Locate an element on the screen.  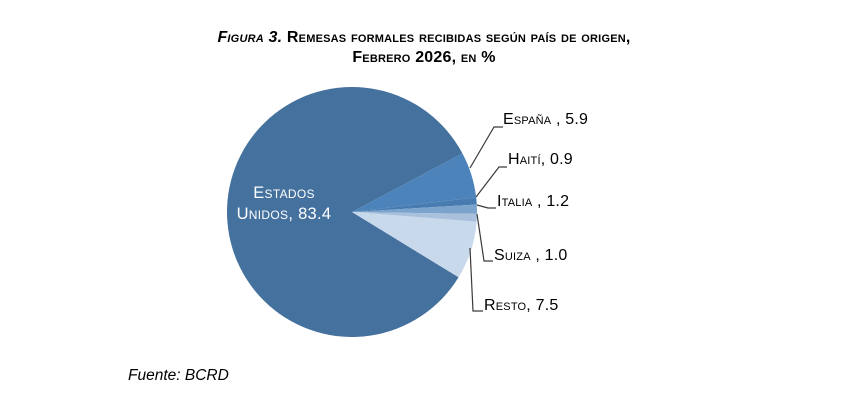
slice-label-suiza: Suiza , 1.0 is located at coordinates (531, 255).